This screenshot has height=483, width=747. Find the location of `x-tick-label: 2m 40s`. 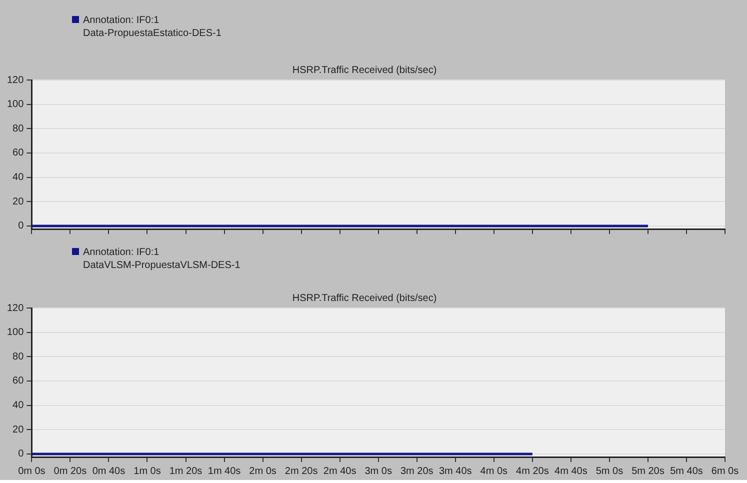

x-tick-label: 2m 40s is located at coordinates (339, 471).